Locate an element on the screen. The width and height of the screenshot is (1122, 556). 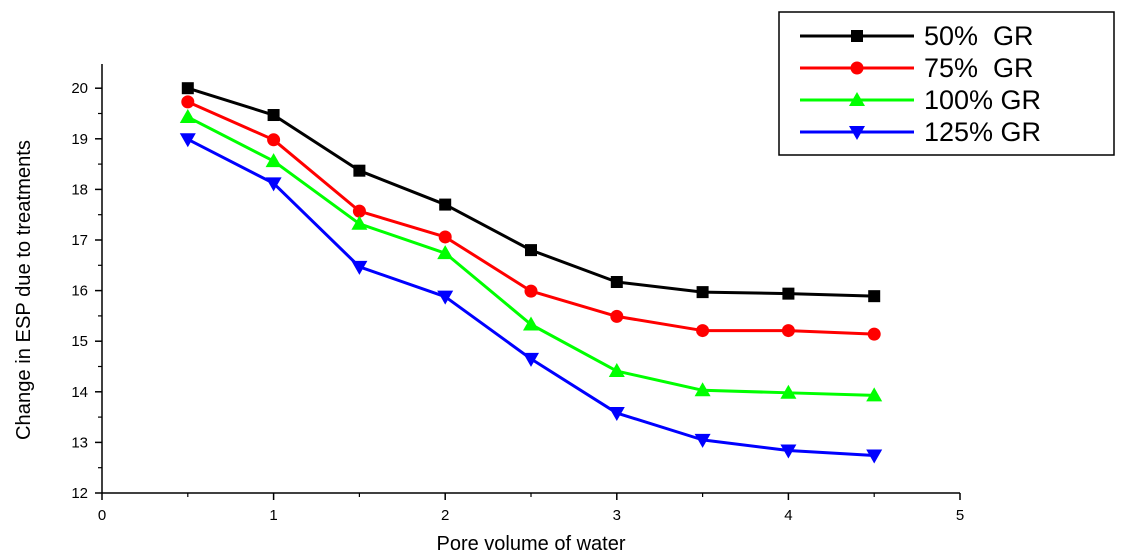
legend-label: 50% GR is located at coordinates (979, 36).